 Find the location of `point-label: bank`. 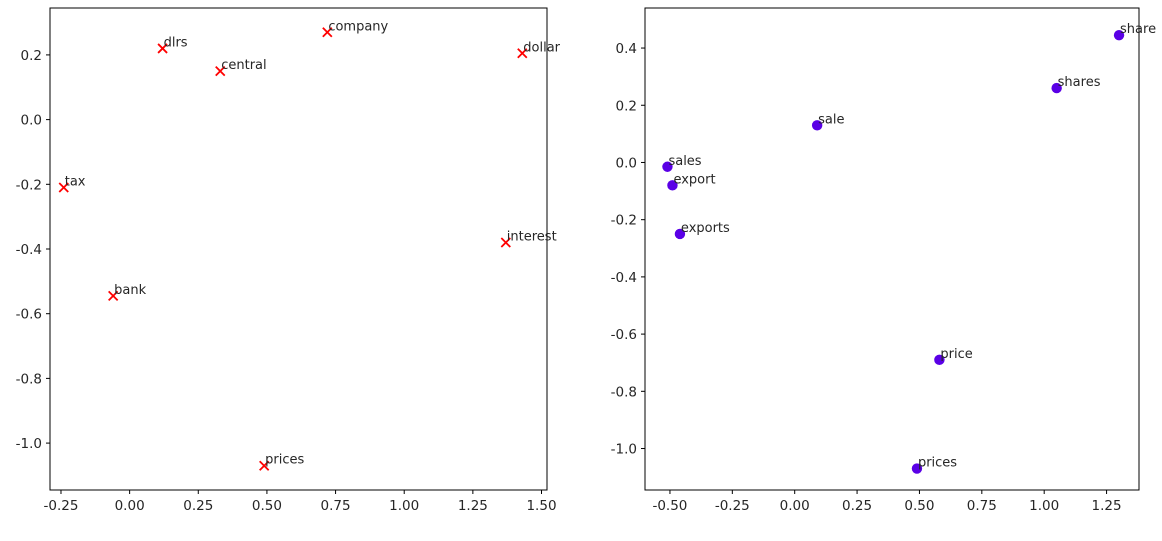

point-label: bank is located at coordinates (130, 290).